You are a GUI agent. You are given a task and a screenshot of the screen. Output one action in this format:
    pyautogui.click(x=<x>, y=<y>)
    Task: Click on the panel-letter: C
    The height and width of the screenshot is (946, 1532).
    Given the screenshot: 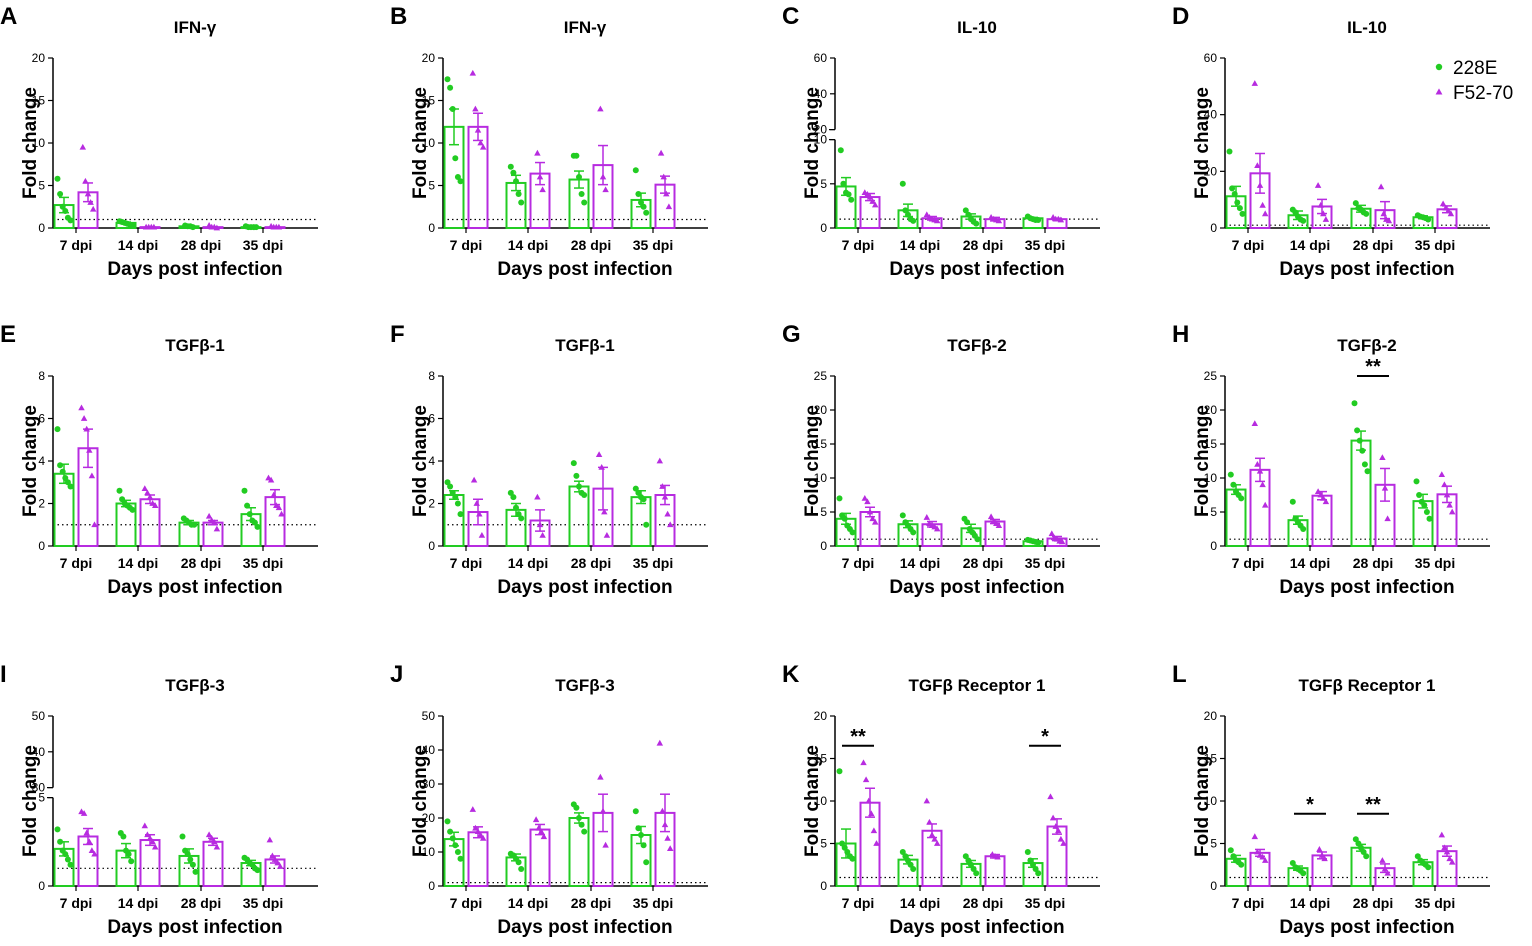 What is the action you would take?
    pyautogui.click(x=790, y=16)
    